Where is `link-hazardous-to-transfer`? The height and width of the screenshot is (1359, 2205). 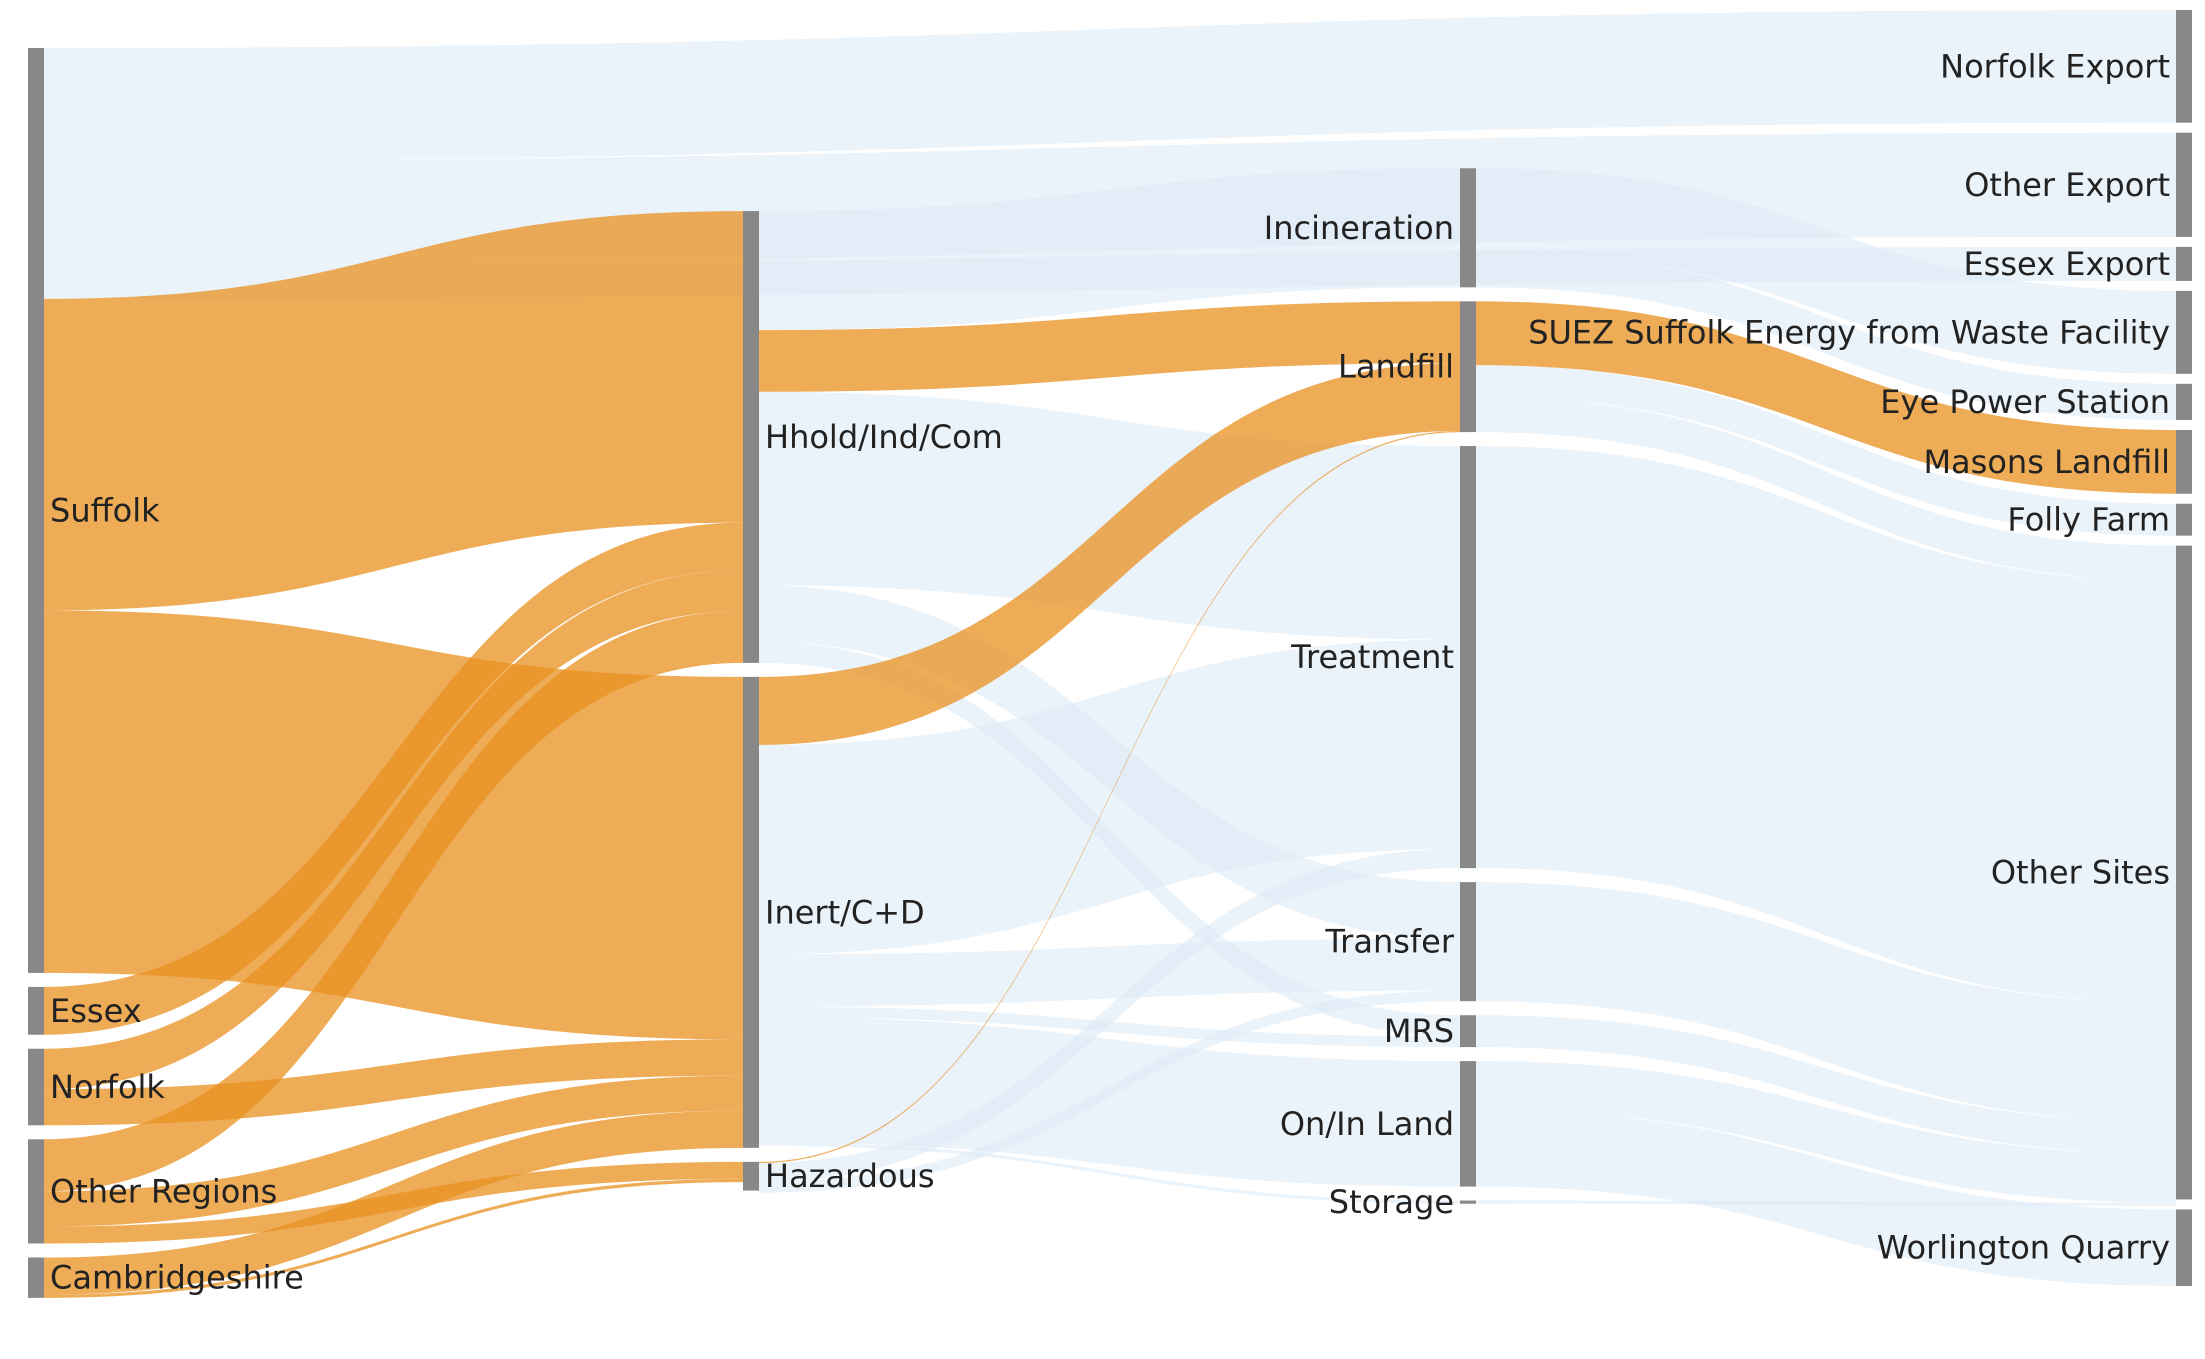
link-hazardous-to-transfer is located at coordinates (1109, 1091).